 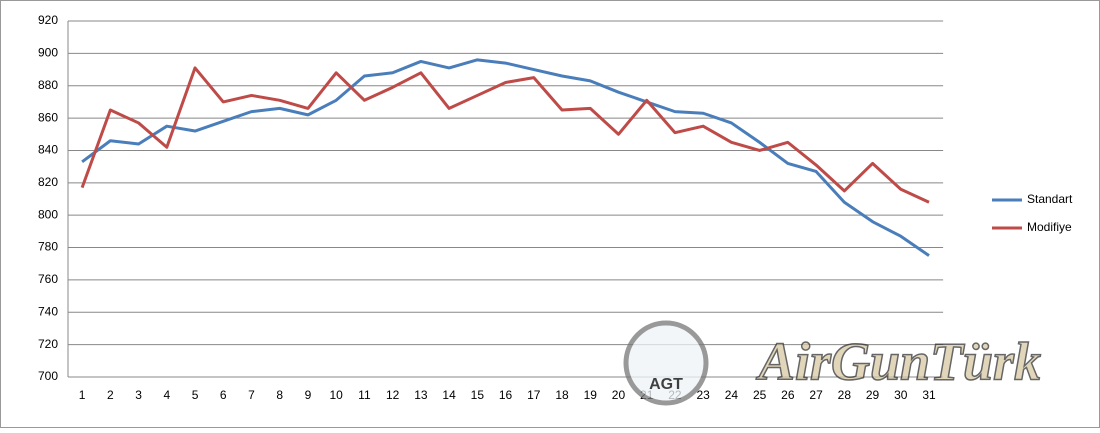 I want to click on x-tick-label: 1, so click(x=82, y=395).